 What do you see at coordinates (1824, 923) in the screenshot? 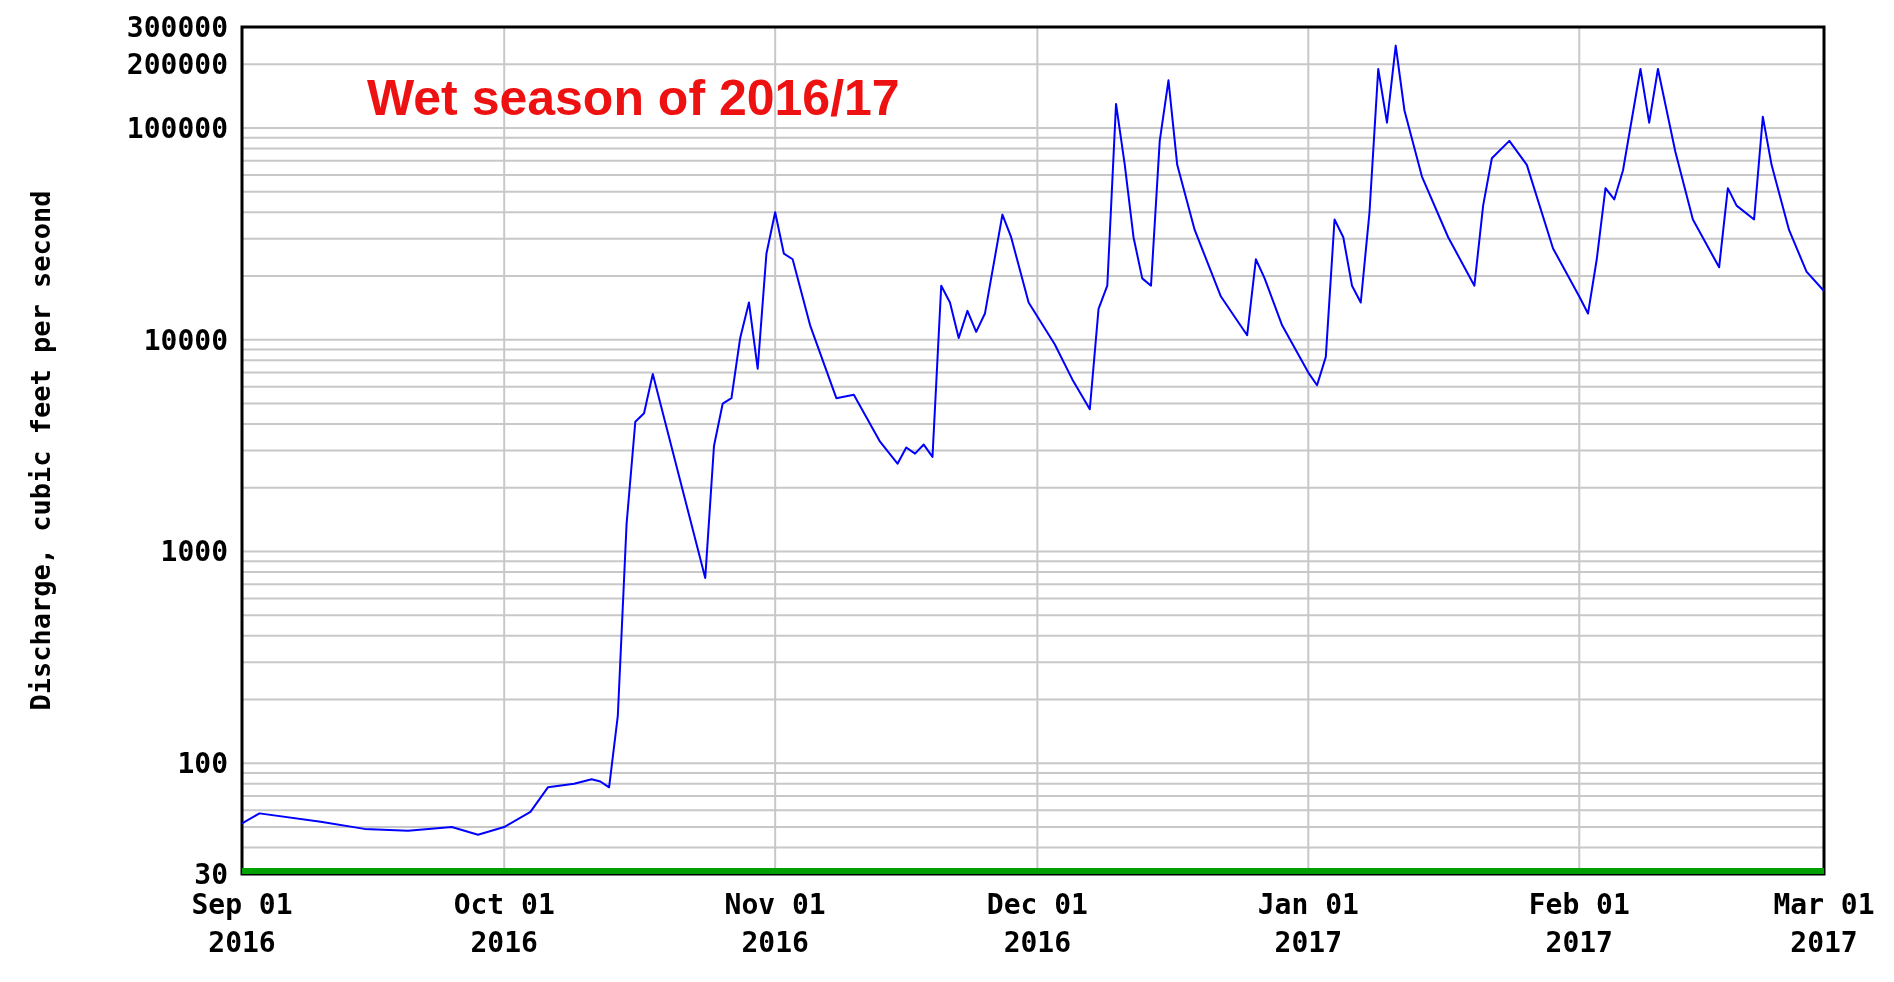
I see `x-tick-label: Mar 01 2017` at bounding box center [1824, 923].